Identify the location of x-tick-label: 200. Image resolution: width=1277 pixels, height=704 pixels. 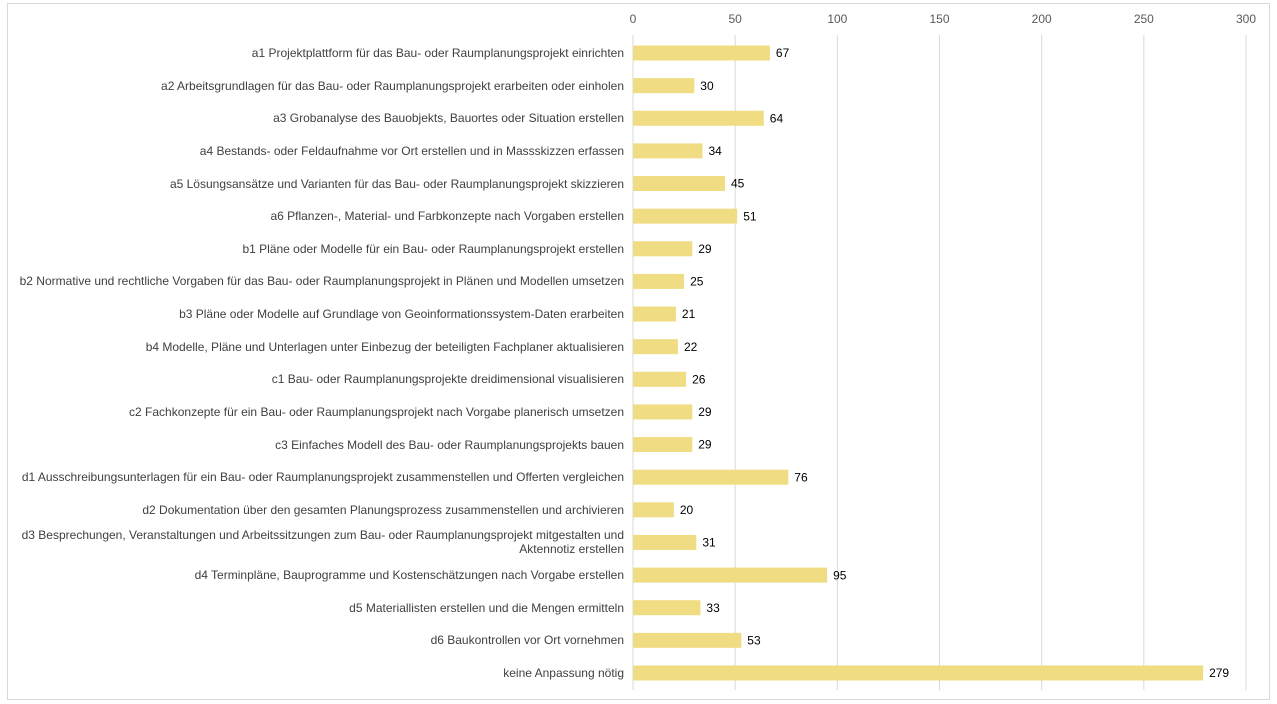
(1042, 19).